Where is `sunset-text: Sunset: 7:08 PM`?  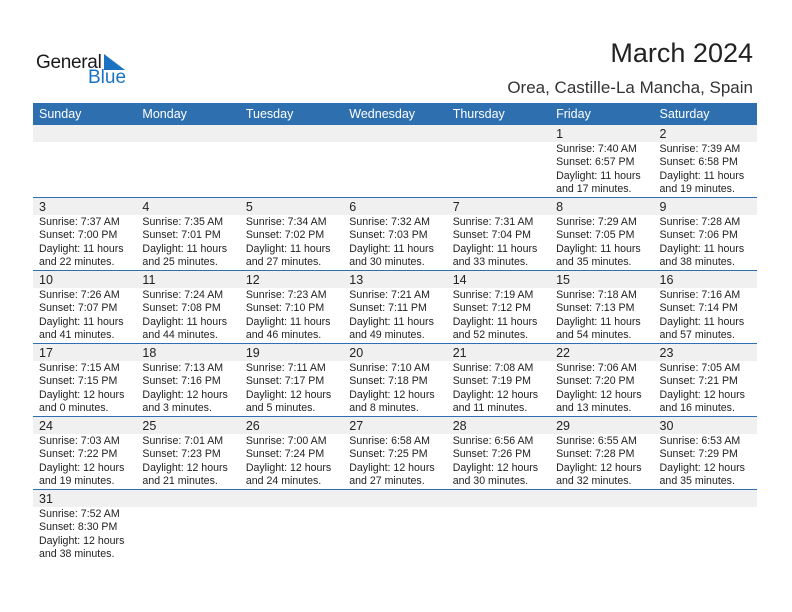
sunset-text: Sunset: 7:08 PM is located at coordinates (181, 308).